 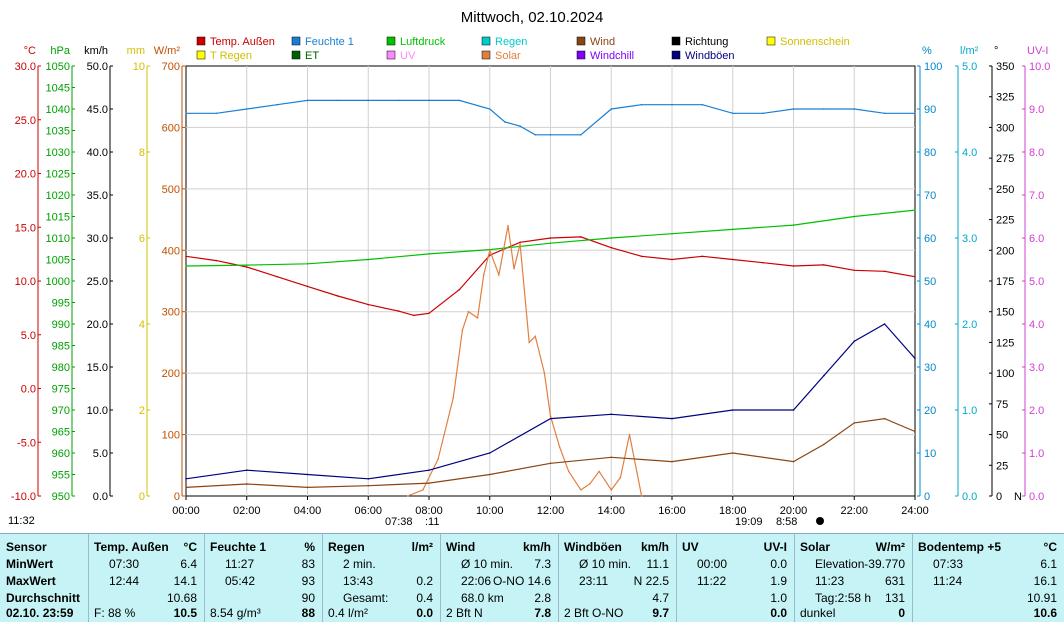 What do you see at coordinates (690, 547) in the screenshot?
I see `column-header: UV` at bounding box center [690, 547].